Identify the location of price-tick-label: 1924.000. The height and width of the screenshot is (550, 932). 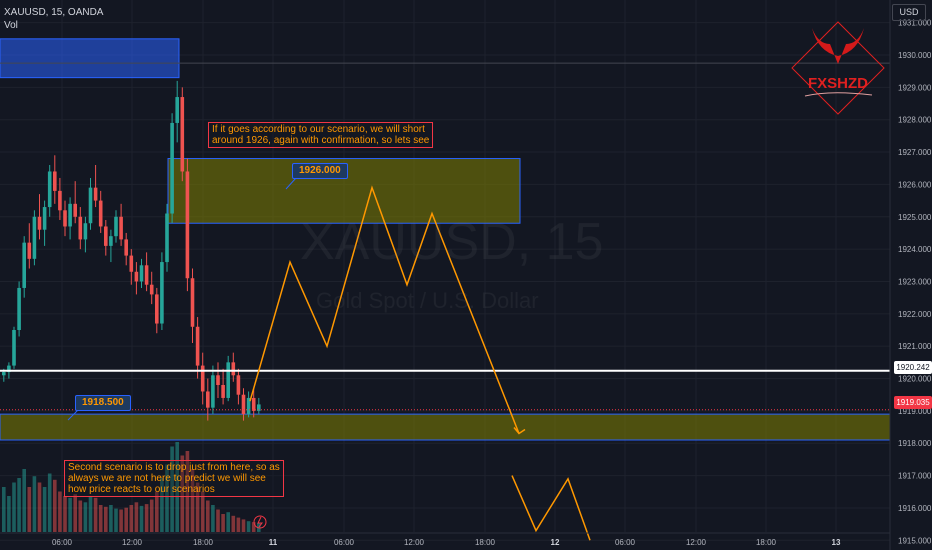
(915, 249).